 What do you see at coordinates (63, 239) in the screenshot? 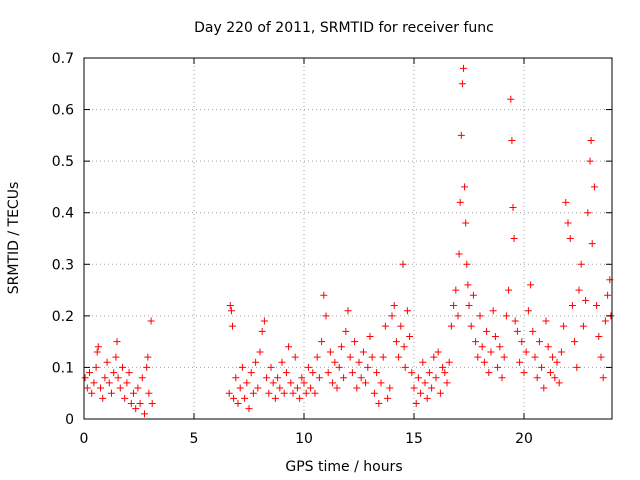
I see `y-tick-labels: 0 0.1 0.2 0.3 0.4 0.5 0.6 0.7` at bounding box center [63, 239].